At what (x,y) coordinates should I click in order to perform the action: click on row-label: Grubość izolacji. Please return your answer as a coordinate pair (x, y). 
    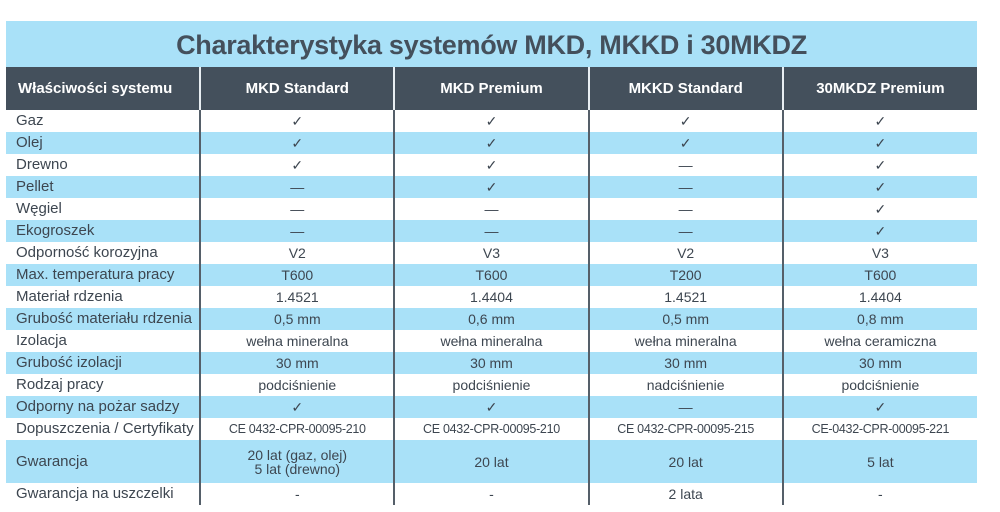
    Looking at the image, I should click on (103, 363).